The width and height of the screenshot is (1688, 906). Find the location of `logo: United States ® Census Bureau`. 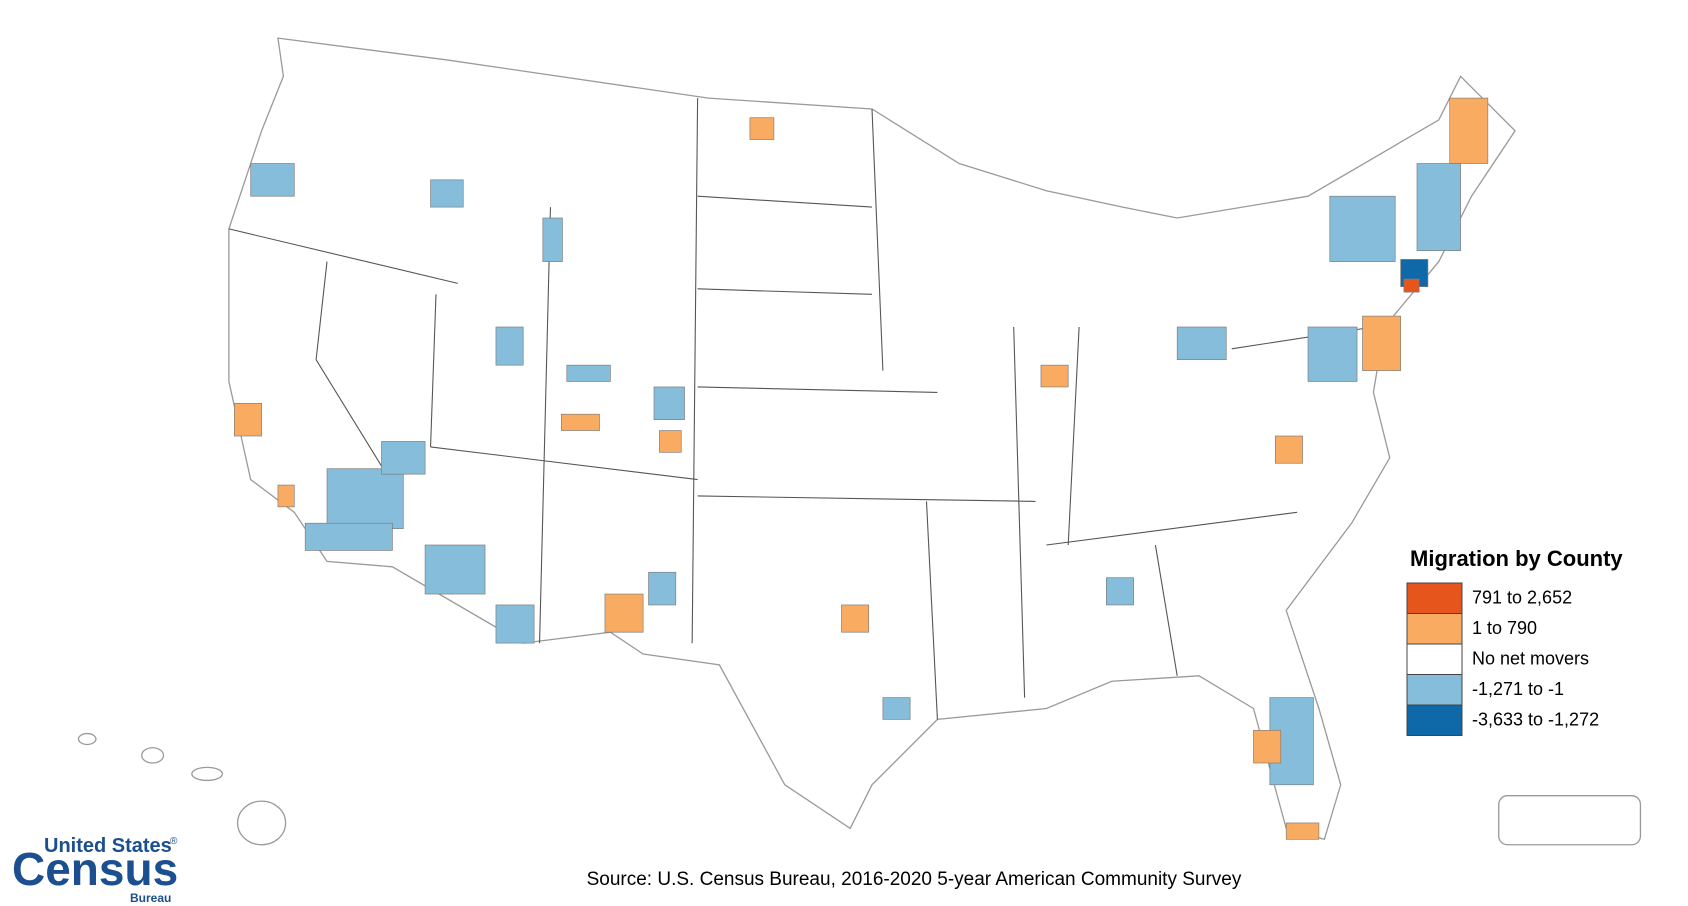

logo: United States ® Census Bureau is located at coordinates (95, 870).